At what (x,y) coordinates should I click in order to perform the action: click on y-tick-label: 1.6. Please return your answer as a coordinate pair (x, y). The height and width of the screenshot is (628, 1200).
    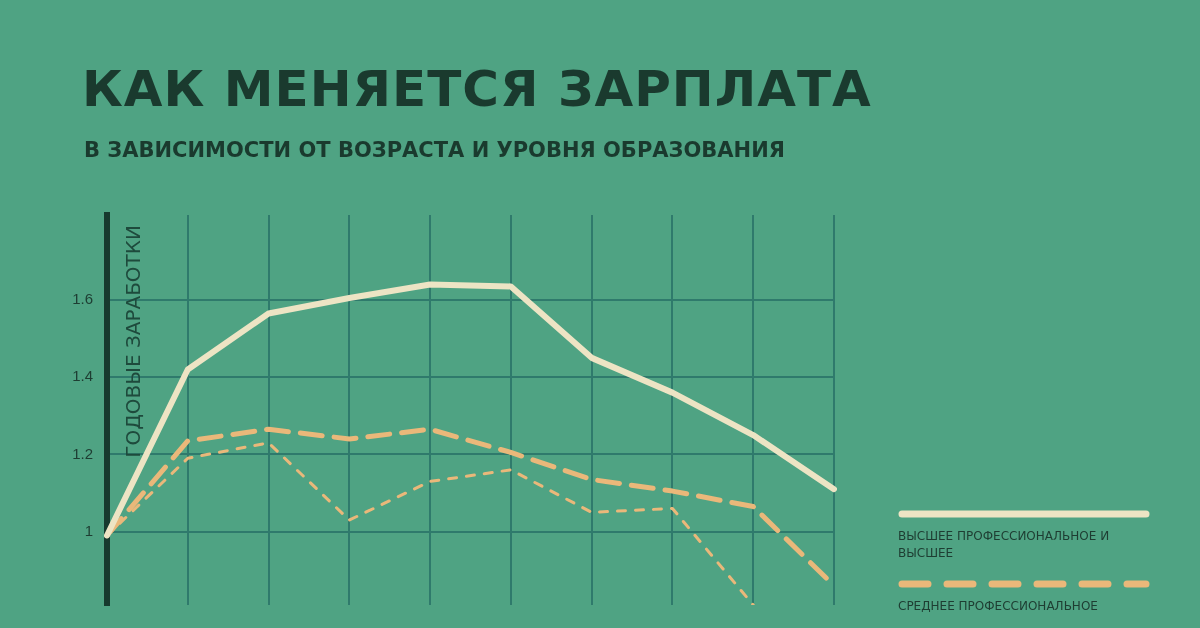
    Looking at the image, I should click on (82, 299).